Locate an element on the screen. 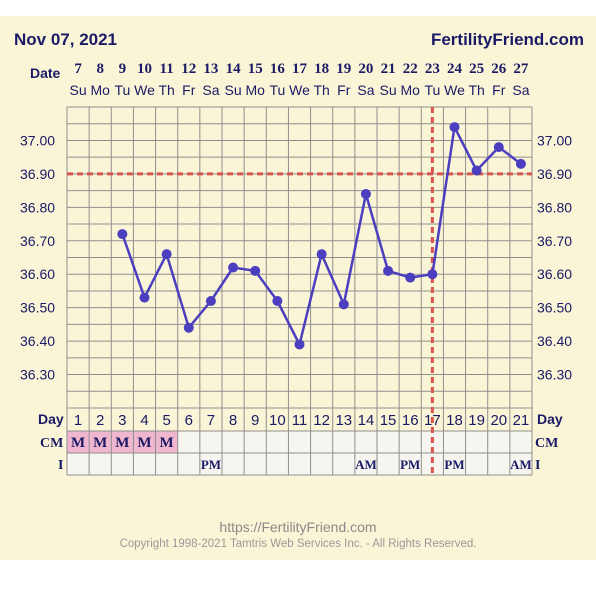 The image size is (596, 600). y-tick-label-left: 36.70 is located at coordinates (37, 241).